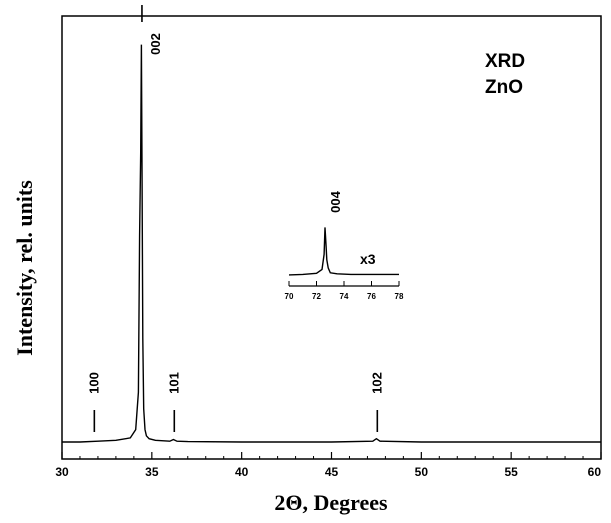  I want to click on x-tick-label: 50, so click(422, 472).